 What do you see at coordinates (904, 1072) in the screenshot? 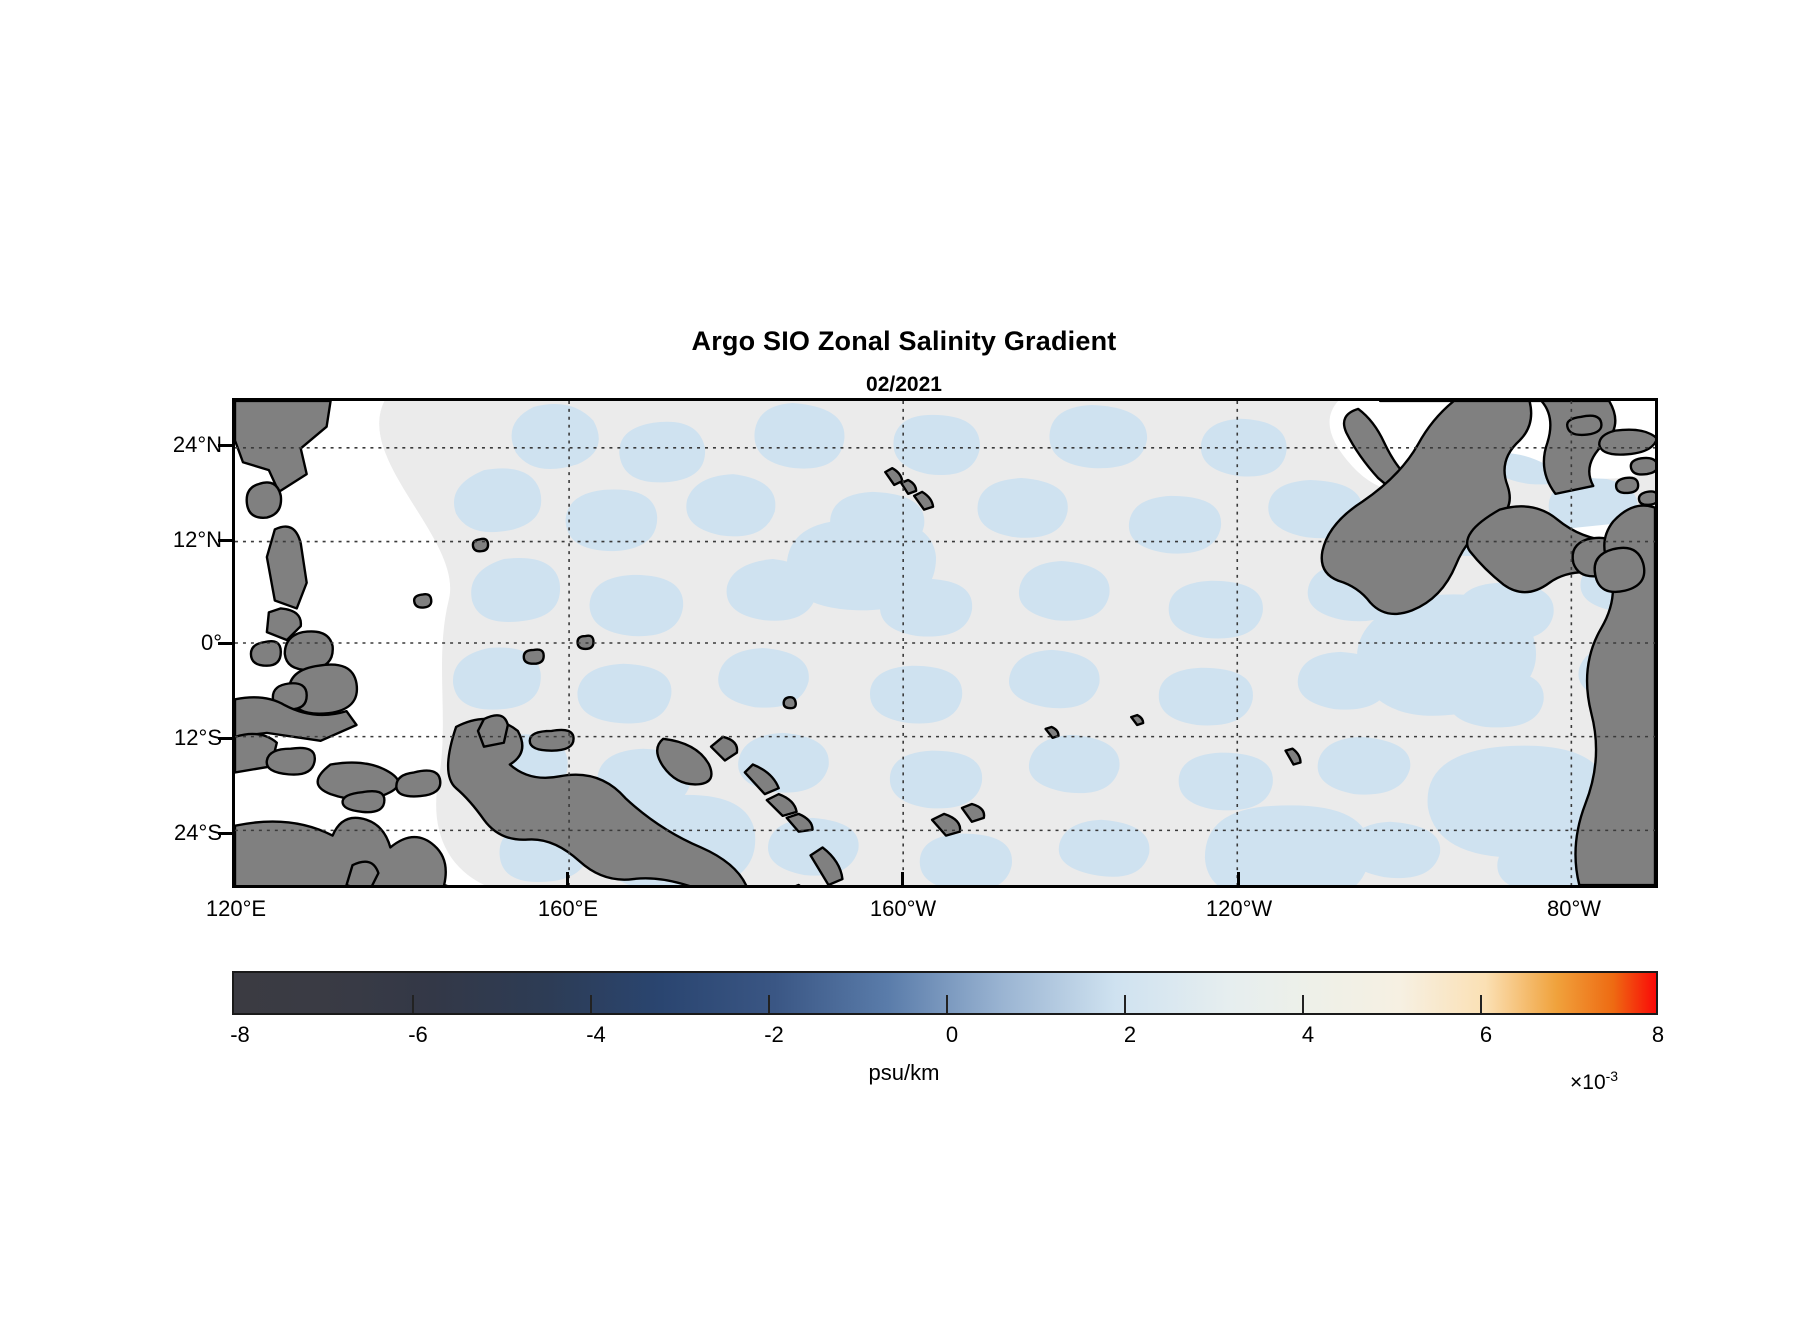
I see `colorbar-unit-label: psu/km` at bounding box center [904, 1072].